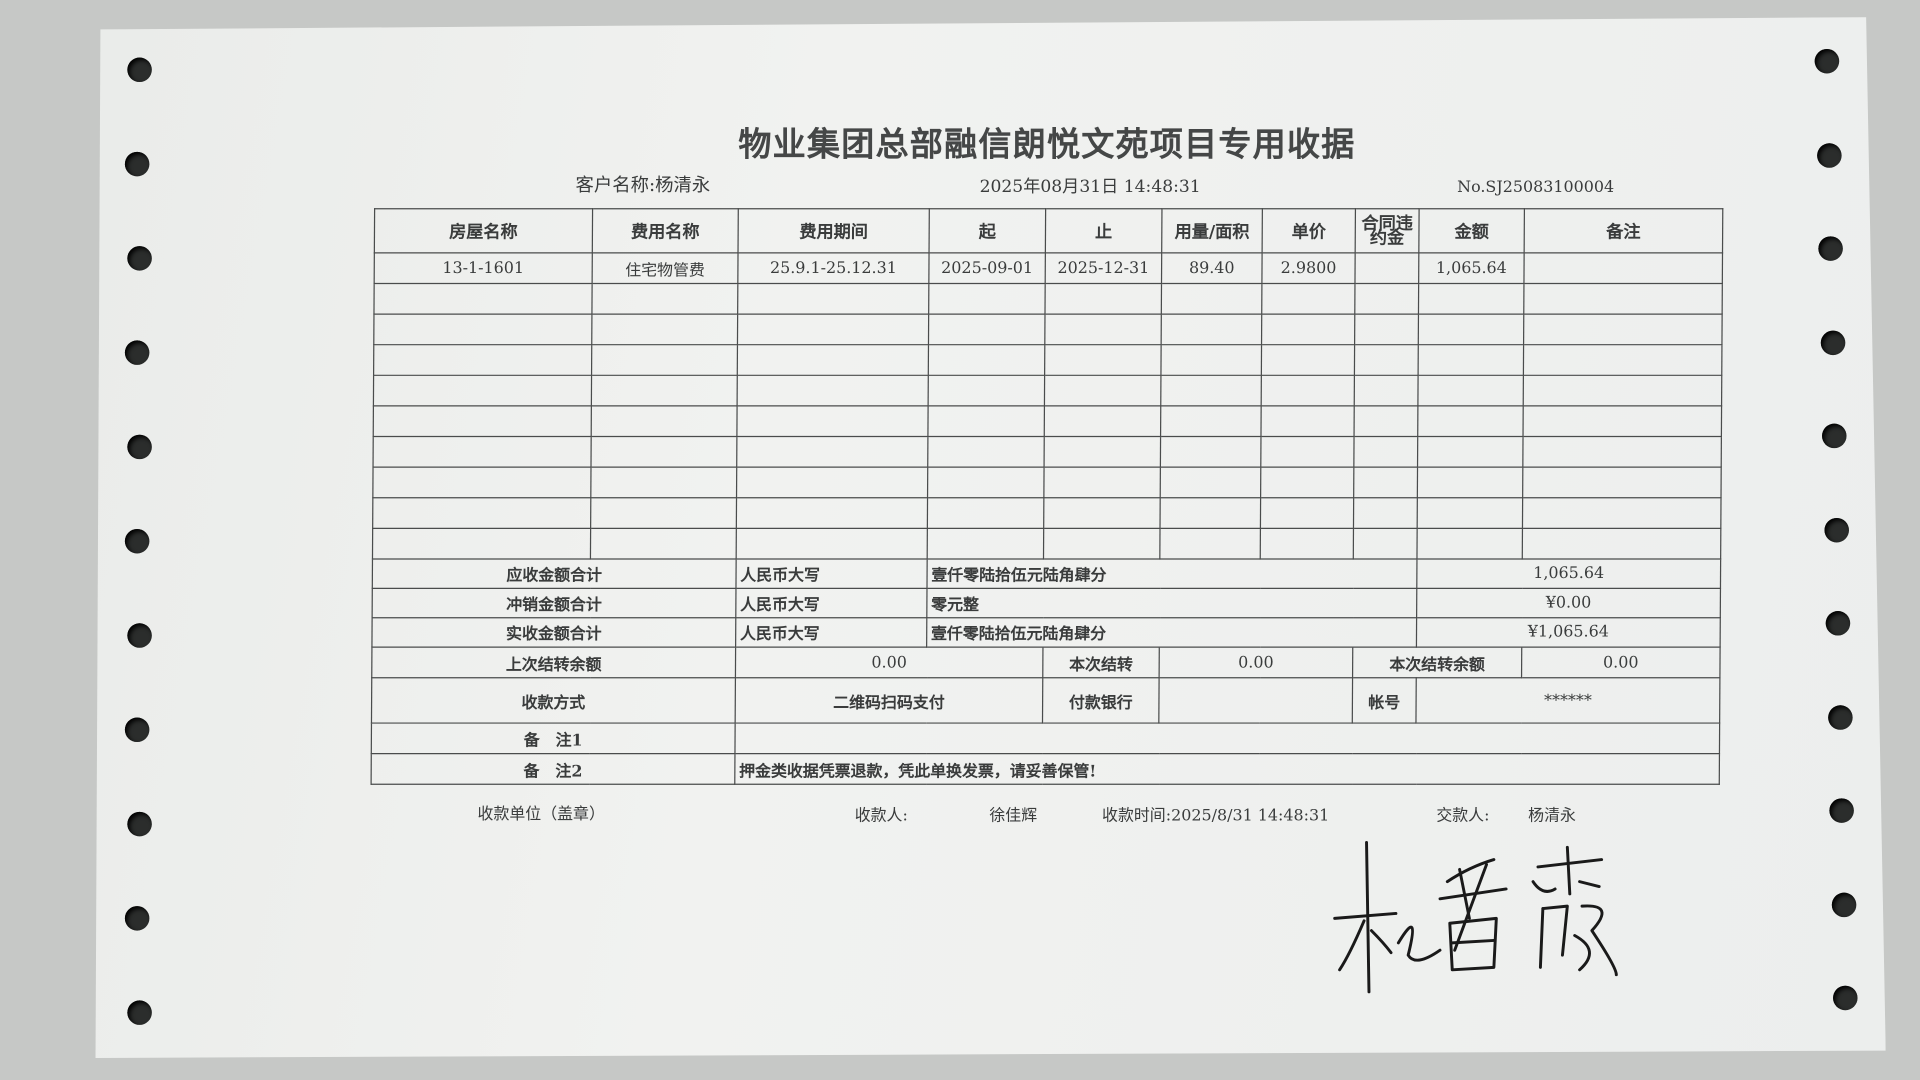 The width and height of the screenshot is (1920, 1080). Describe the element at coordinates (1171, 573) in the screenshot. I see `amount-in-words: 壹仟零陆拾伍元陆角肆分` at that location.